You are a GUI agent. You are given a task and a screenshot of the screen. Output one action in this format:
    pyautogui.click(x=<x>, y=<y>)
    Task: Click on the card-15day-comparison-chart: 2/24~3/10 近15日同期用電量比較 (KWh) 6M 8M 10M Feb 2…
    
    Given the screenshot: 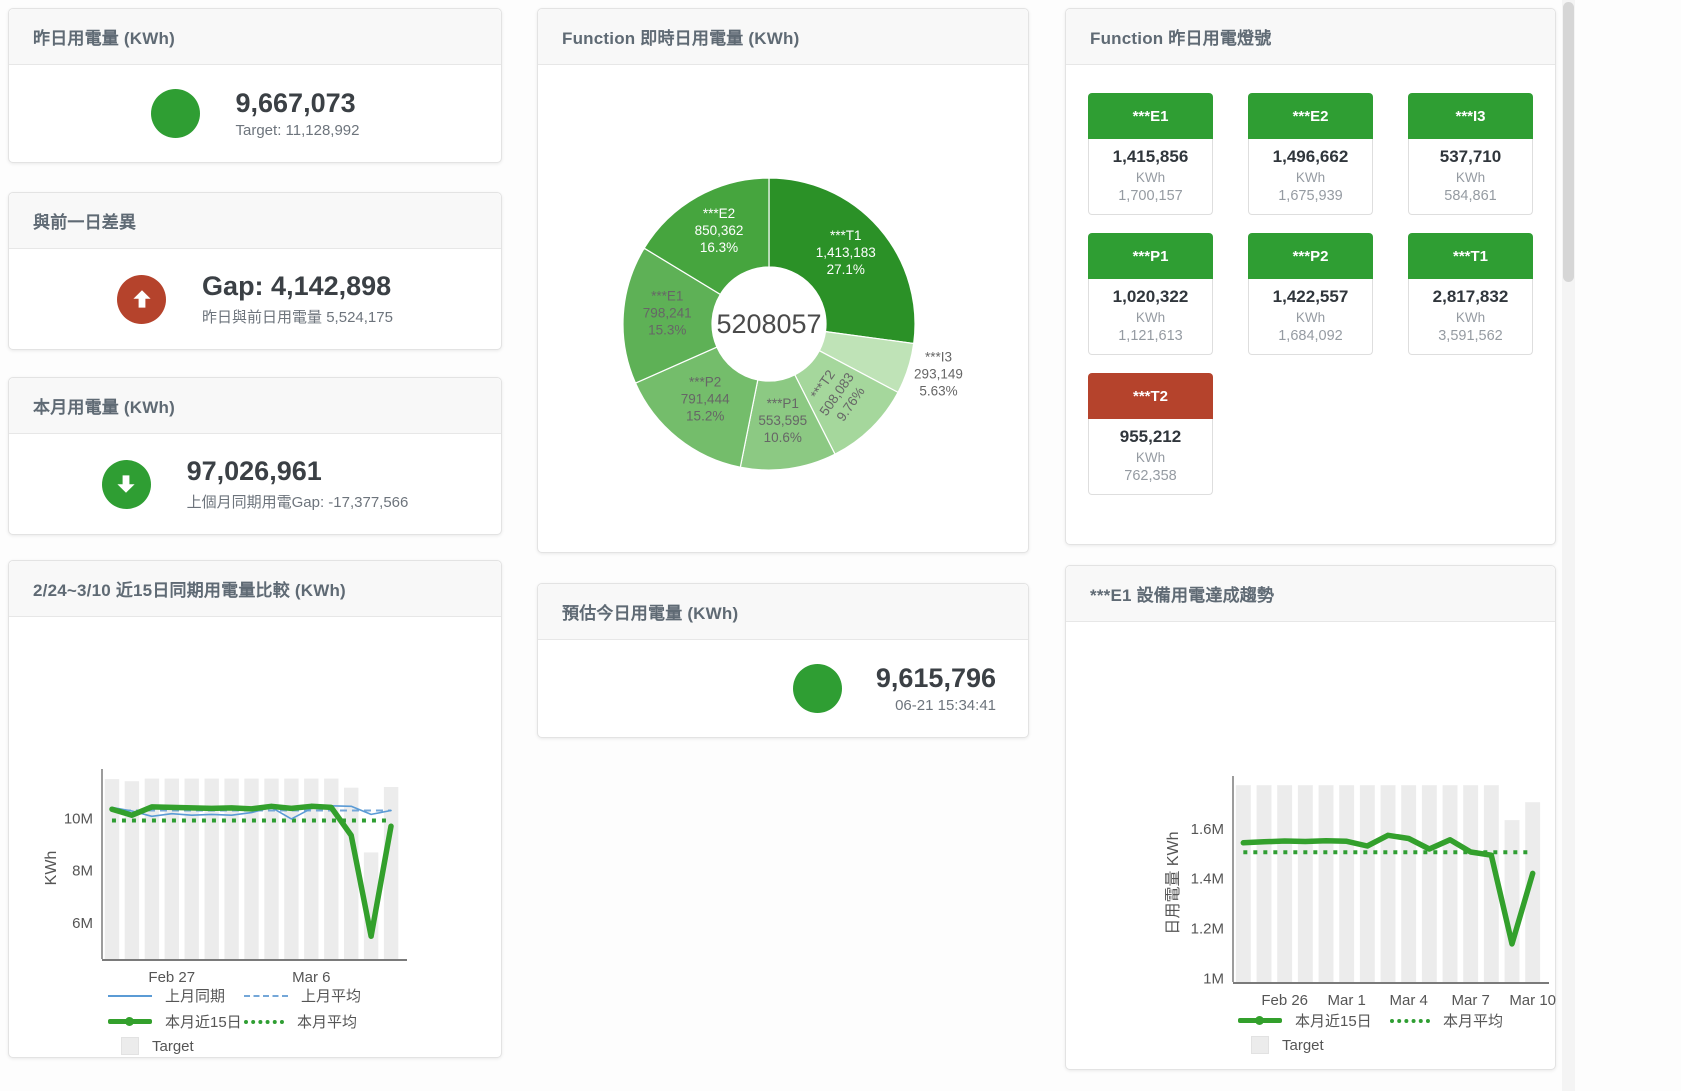 What is the action you would take?
    pyautogui.click(x=255, y=809)
    